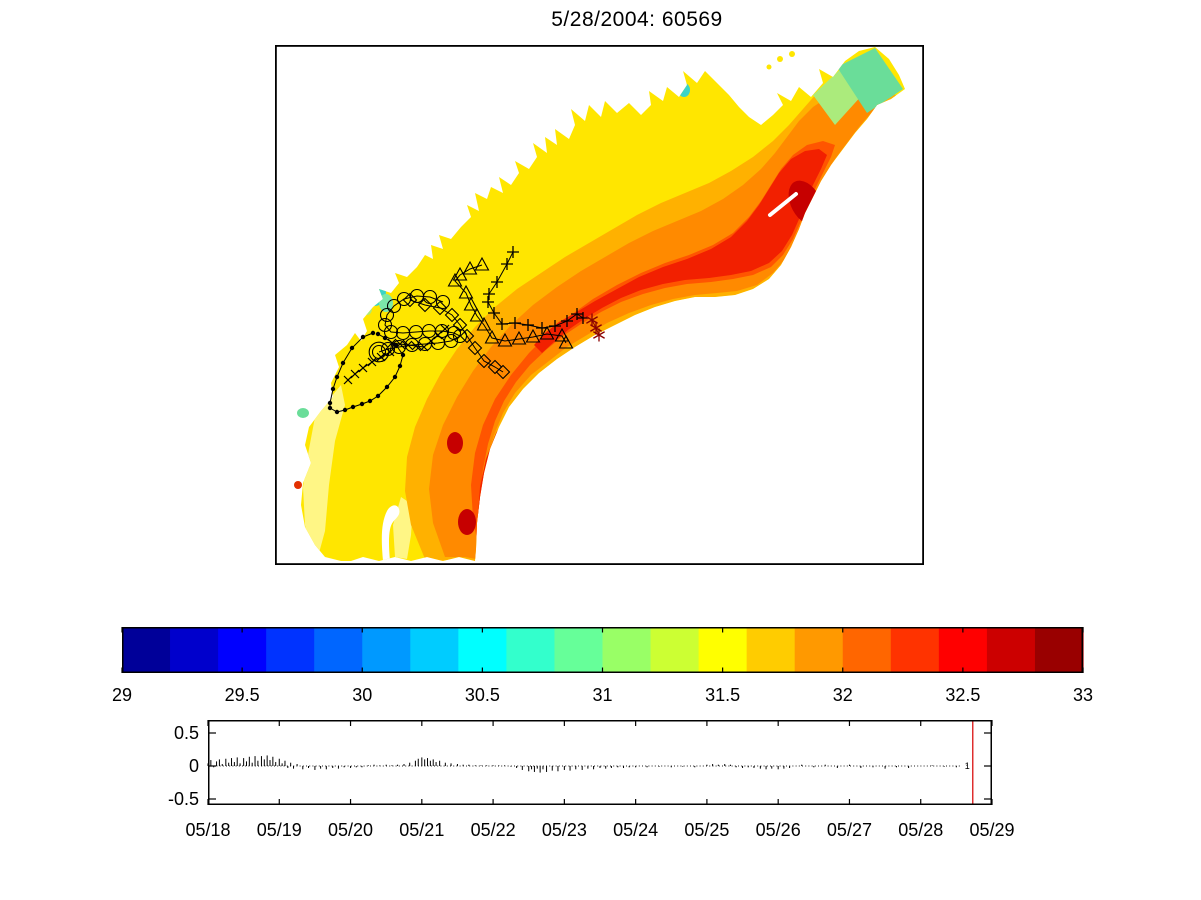 Image resolution: width=1201 pixels, height=900 pixels. Describe the element at coordinates (122, 695) in the screenshot. I see `colorbar-tick-label: 29` at that location.